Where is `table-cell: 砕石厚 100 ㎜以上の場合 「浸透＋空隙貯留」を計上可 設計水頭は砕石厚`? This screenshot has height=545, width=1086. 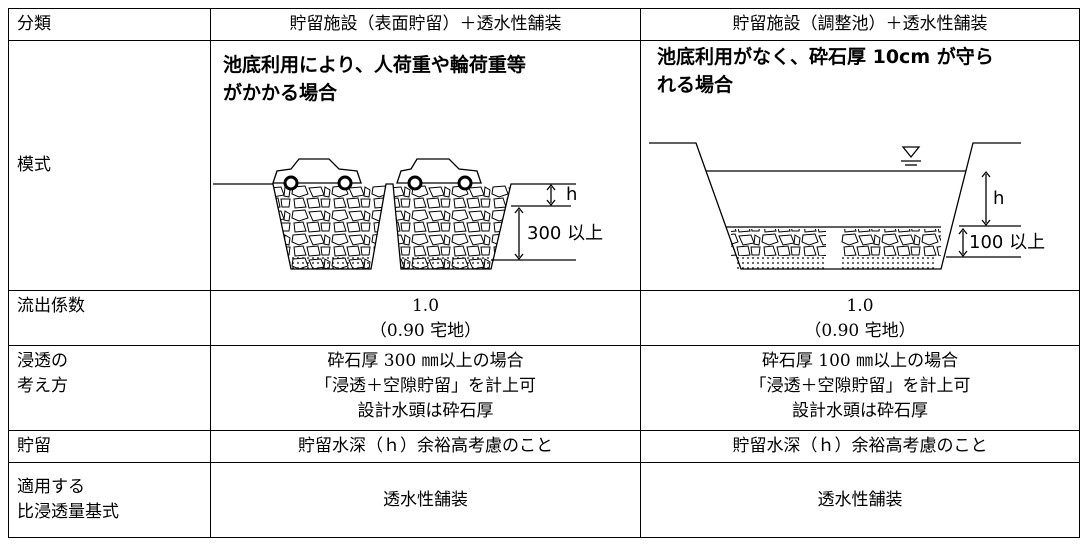
table-cell: 砕石厚 100 ㎜以上の場合 「浸透＋空隙貯留」を計上可 設計水頭は砕石厚 is located at coordinates (860, 388).